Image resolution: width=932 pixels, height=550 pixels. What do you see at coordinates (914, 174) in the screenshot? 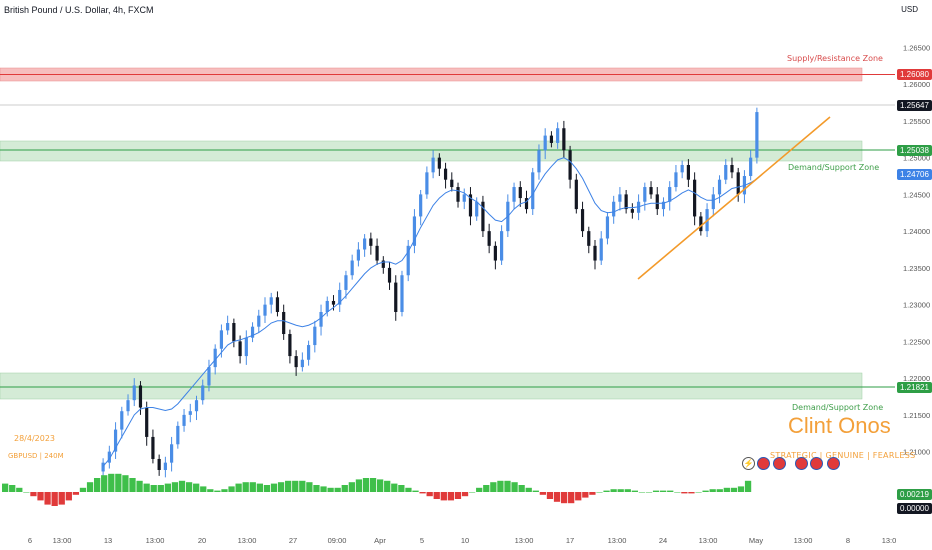
I see `ma-price-badge: 1.24706` at bounding box center [914, 174].